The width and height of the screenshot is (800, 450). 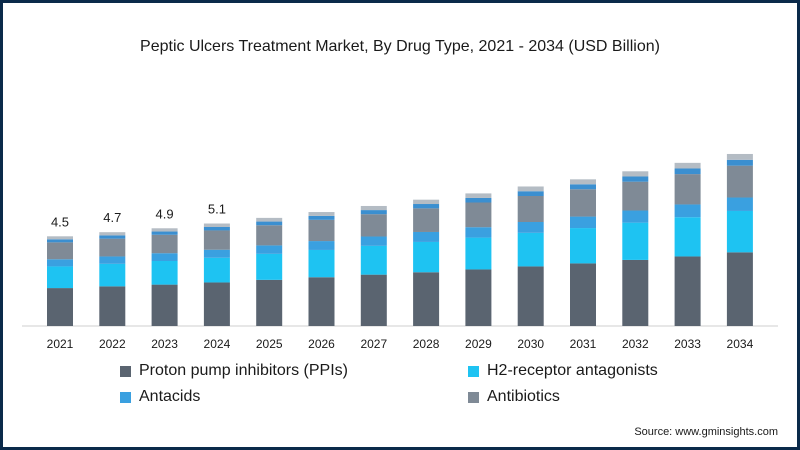 What do you see at coordinates (523, 396) in the screenshot?
I see `legend-label: Antibiotics` at bounding box center [523, 396].